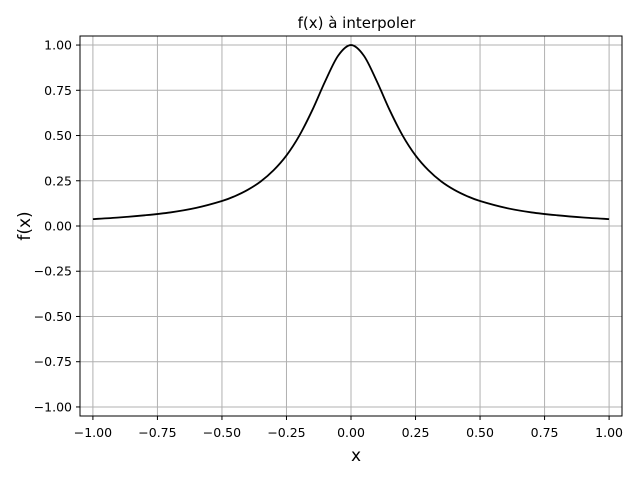 Image resolution: width=640 pixels, height=480 pixels. What do you see at coordinates (356, 456) in the screenshot?
I see `x-axis-label: x` at bounding box center [356, 456].